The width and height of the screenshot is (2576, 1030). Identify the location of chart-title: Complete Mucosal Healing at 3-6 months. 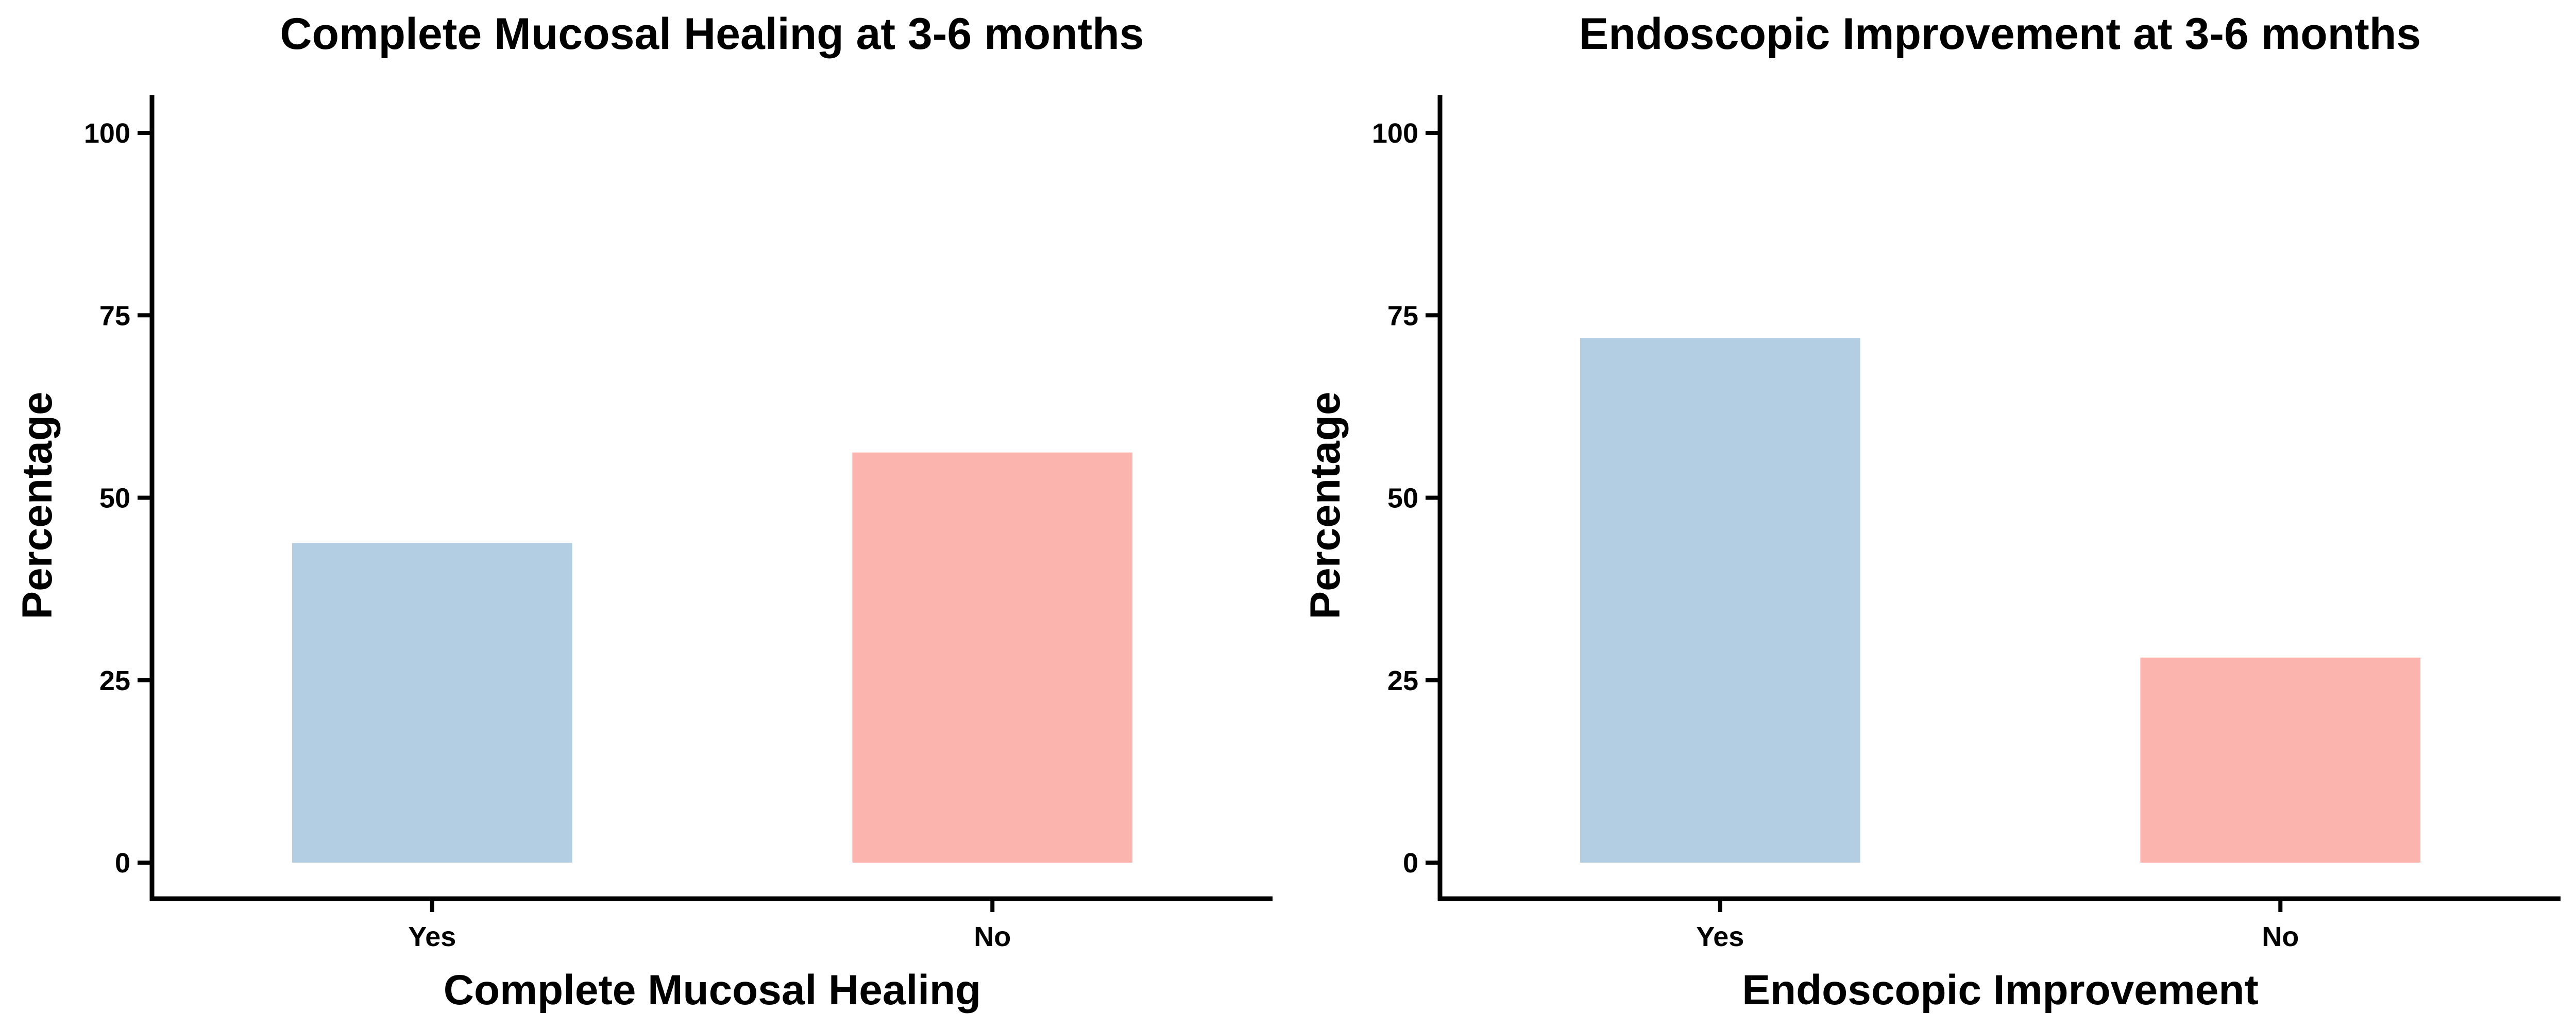
(712, 34).